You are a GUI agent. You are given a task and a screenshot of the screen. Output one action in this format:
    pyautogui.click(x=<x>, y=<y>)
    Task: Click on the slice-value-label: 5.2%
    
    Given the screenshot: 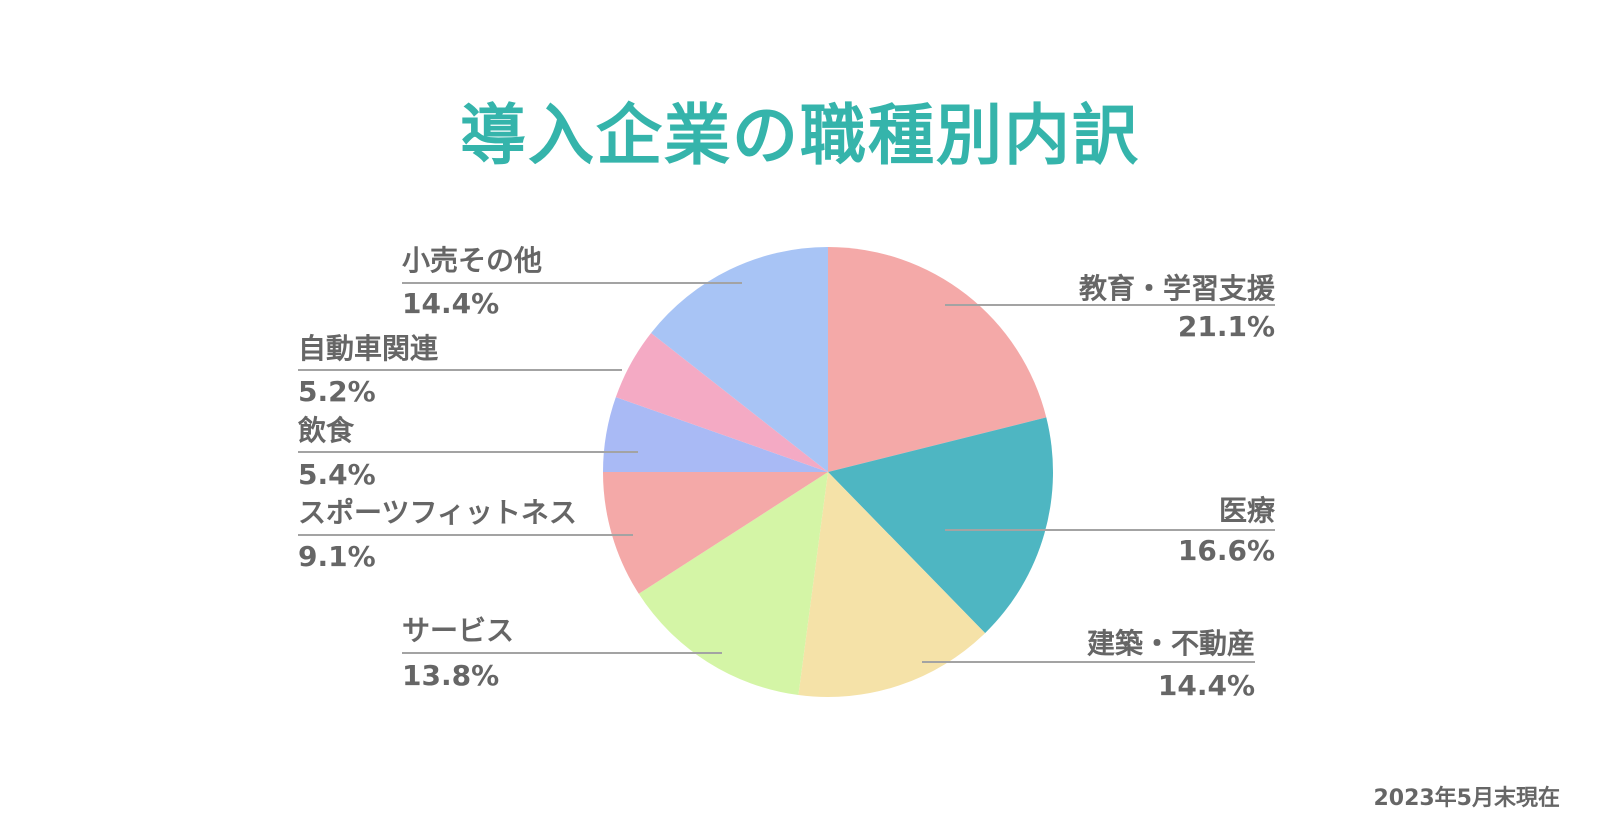 What is the action you would take?
    pyautogui.click(x=337, y=391)
    